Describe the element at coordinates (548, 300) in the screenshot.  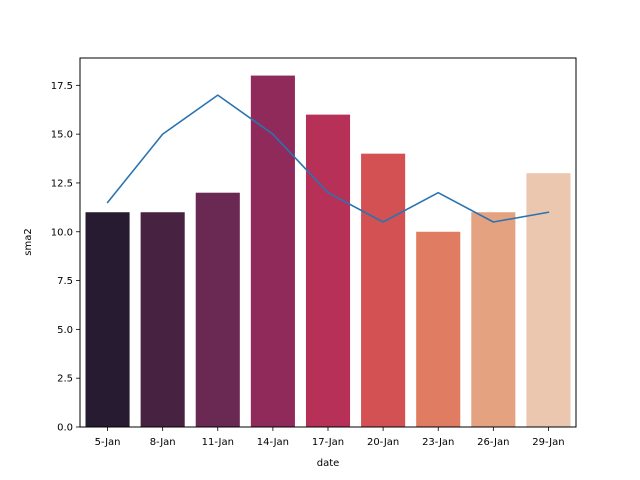
I see `bar-29-jan` at that location.